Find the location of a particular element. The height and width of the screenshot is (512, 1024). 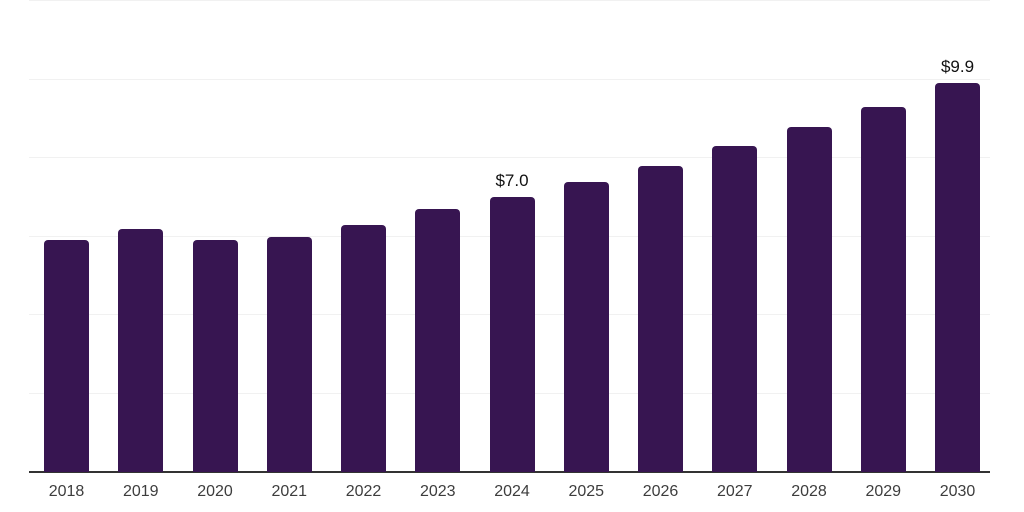

bar-2020 is located at coordinates (215, 356).